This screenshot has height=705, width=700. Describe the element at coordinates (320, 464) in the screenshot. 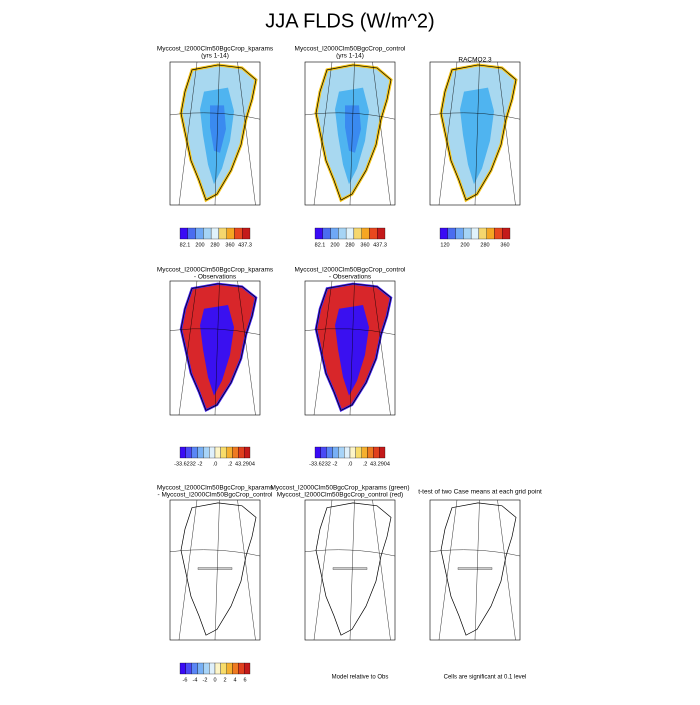

I see `colorbar-label: -33.6232` at that location.